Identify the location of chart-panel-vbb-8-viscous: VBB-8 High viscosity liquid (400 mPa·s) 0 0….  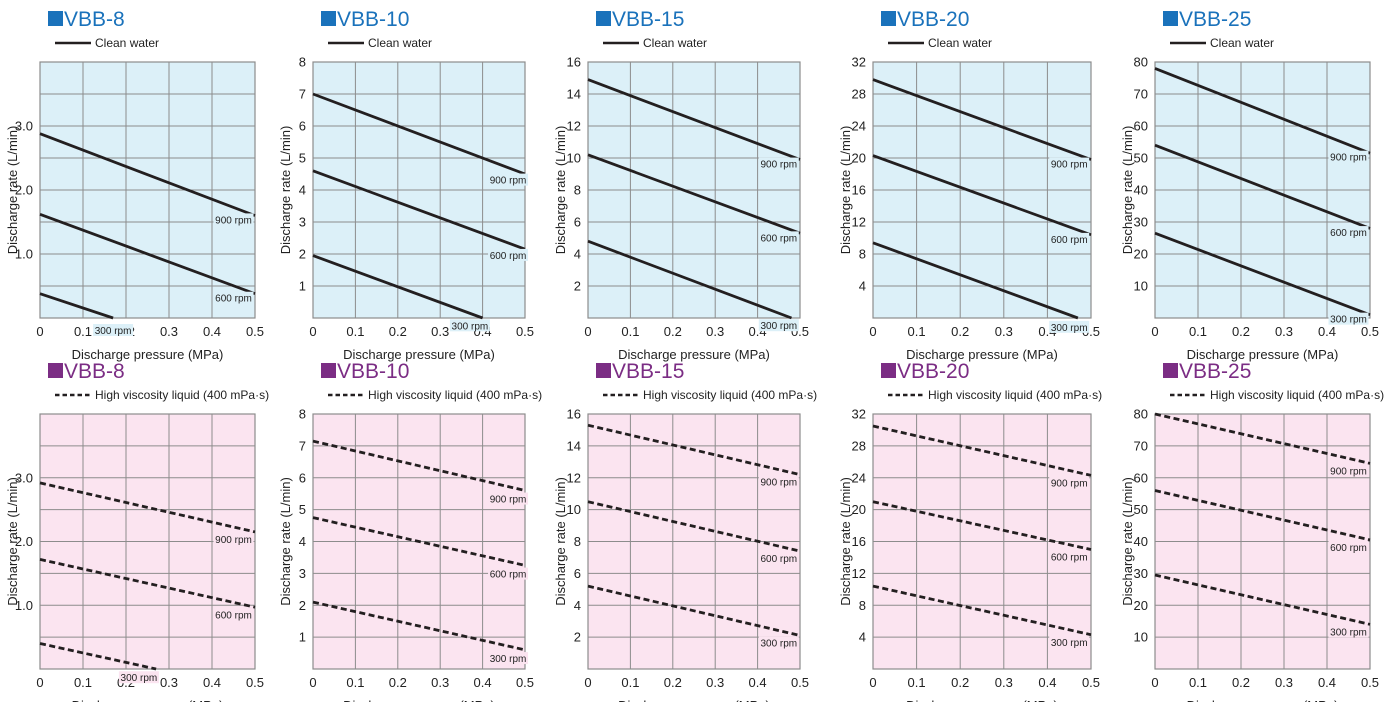
(137, 533).